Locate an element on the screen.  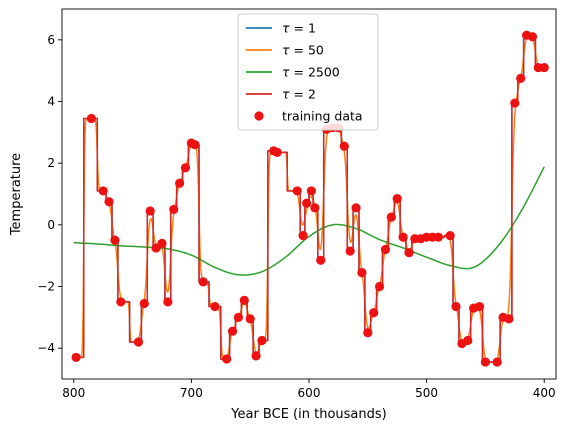
legend-label: τ = 1 is located at coordinates (299, 28).